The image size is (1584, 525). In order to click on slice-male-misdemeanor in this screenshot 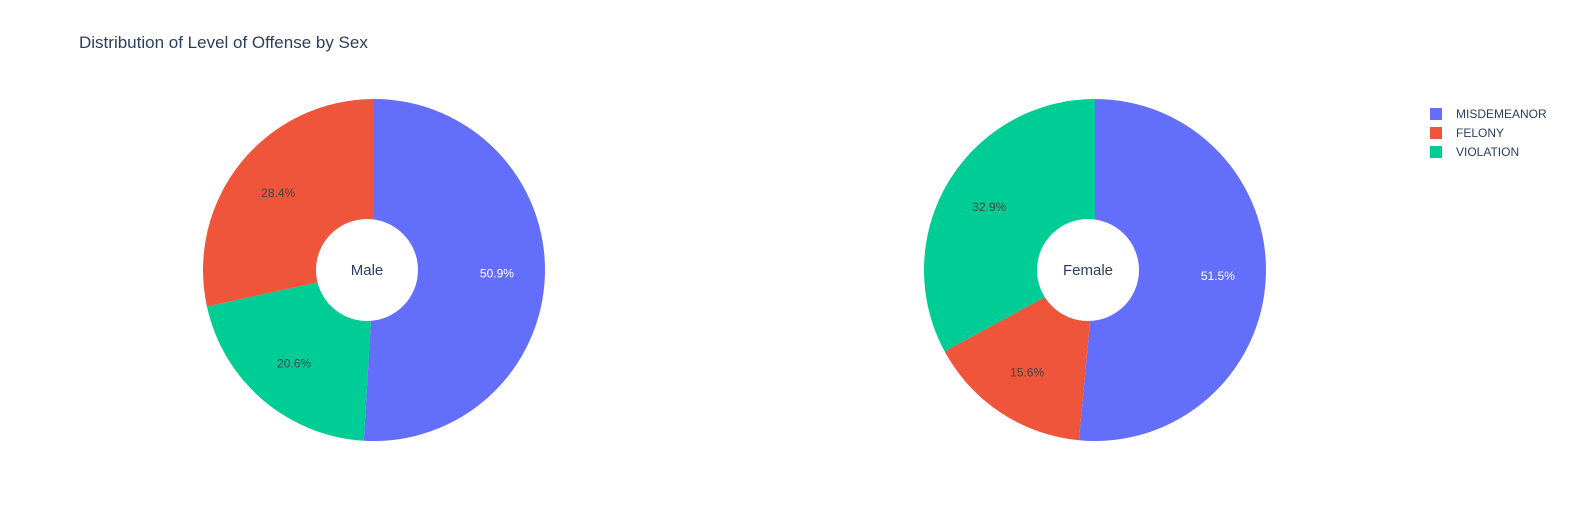, I will do `click(454, 270)`.